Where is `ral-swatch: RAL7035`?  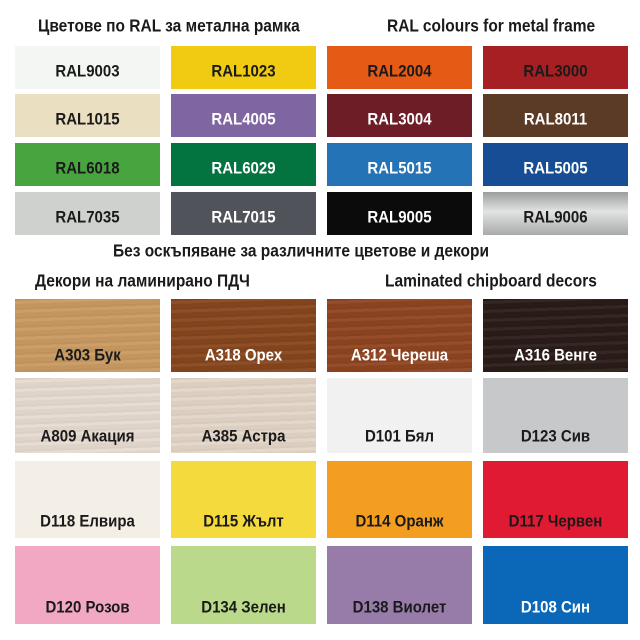 ral-swatch: RAL7035 is located at coordinates (87, 213).